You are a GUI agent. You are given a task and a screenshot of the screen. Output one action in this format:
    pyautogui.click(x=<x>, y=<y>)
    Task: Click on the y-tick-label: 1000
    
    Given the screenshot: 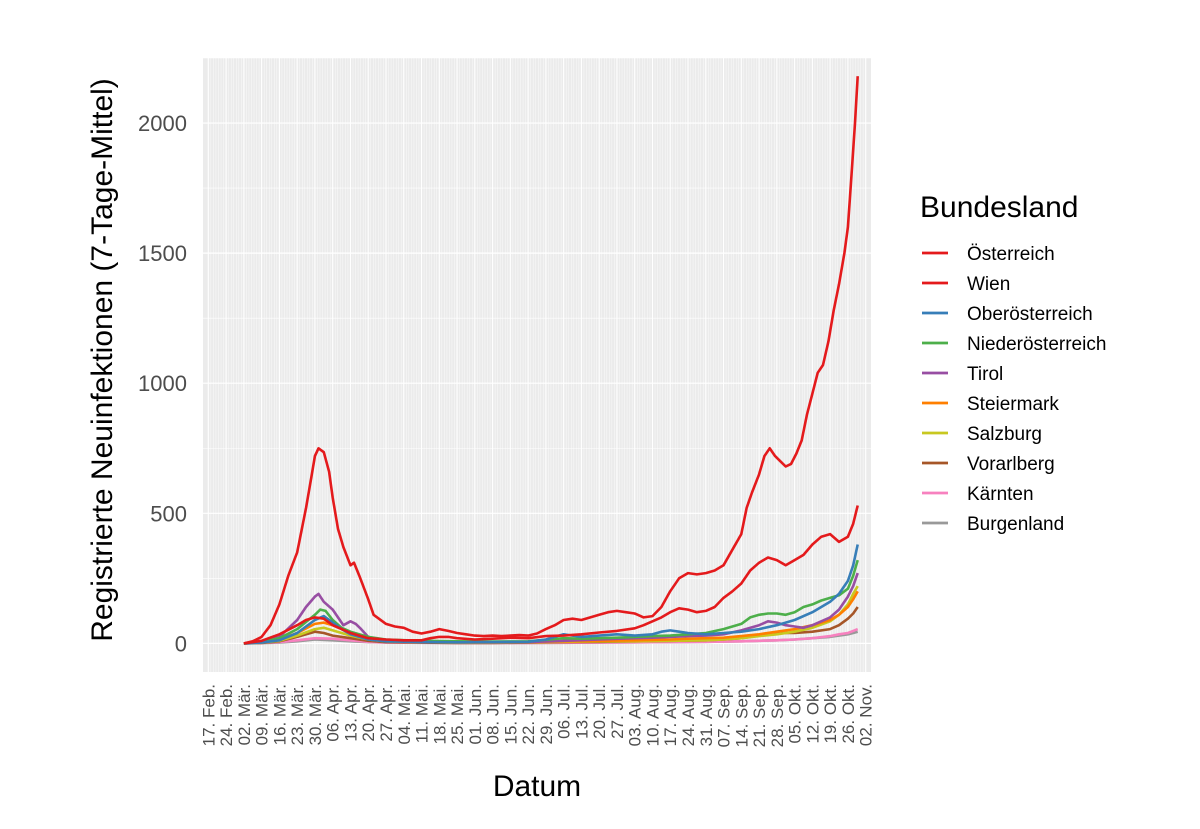 What is the action you would take?
    pyautogui.click(x=162, y=383)
    